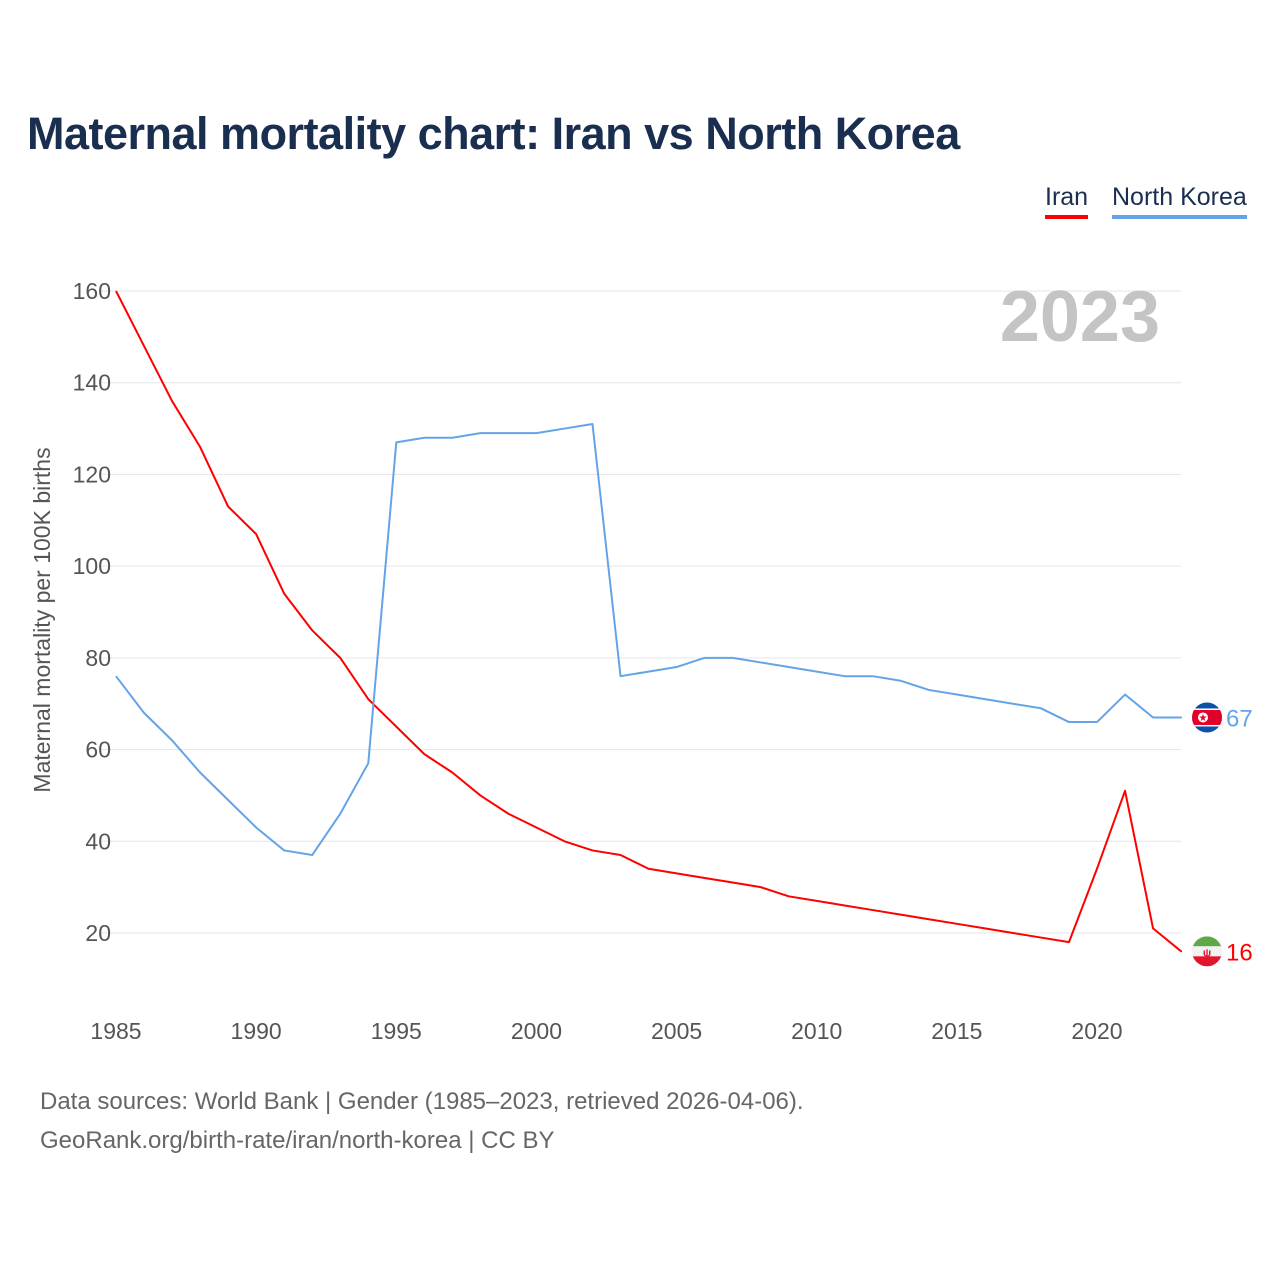 This screenshot has height=1280, width=1280. I want to click on end-value-label: 16, so click(1239, 952).